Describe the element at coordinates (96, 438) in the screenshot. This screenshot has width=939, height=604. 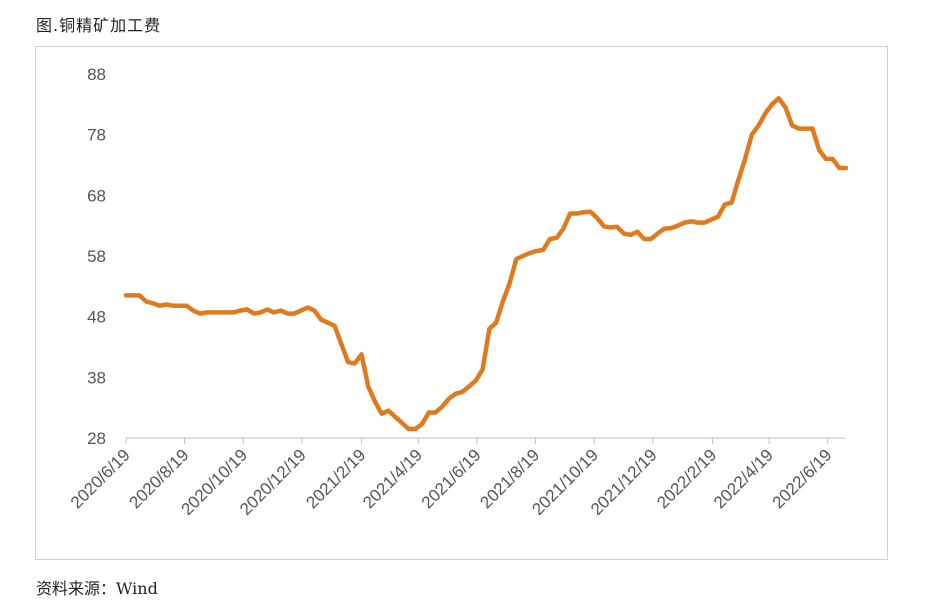
I see `y-tick-label: 28` at that location.